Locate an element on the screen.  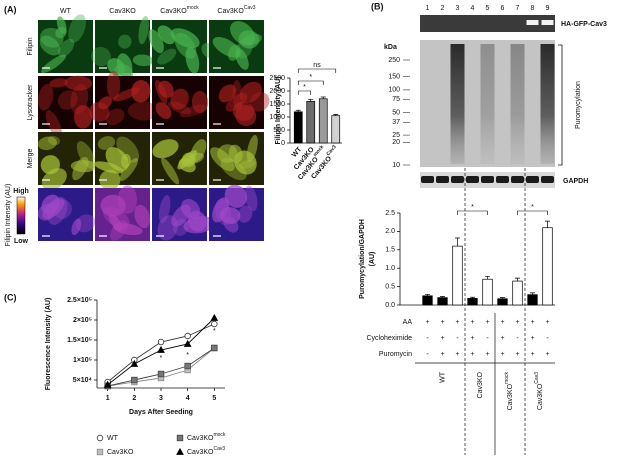
annotation: * is located at coordinates (214, 331).